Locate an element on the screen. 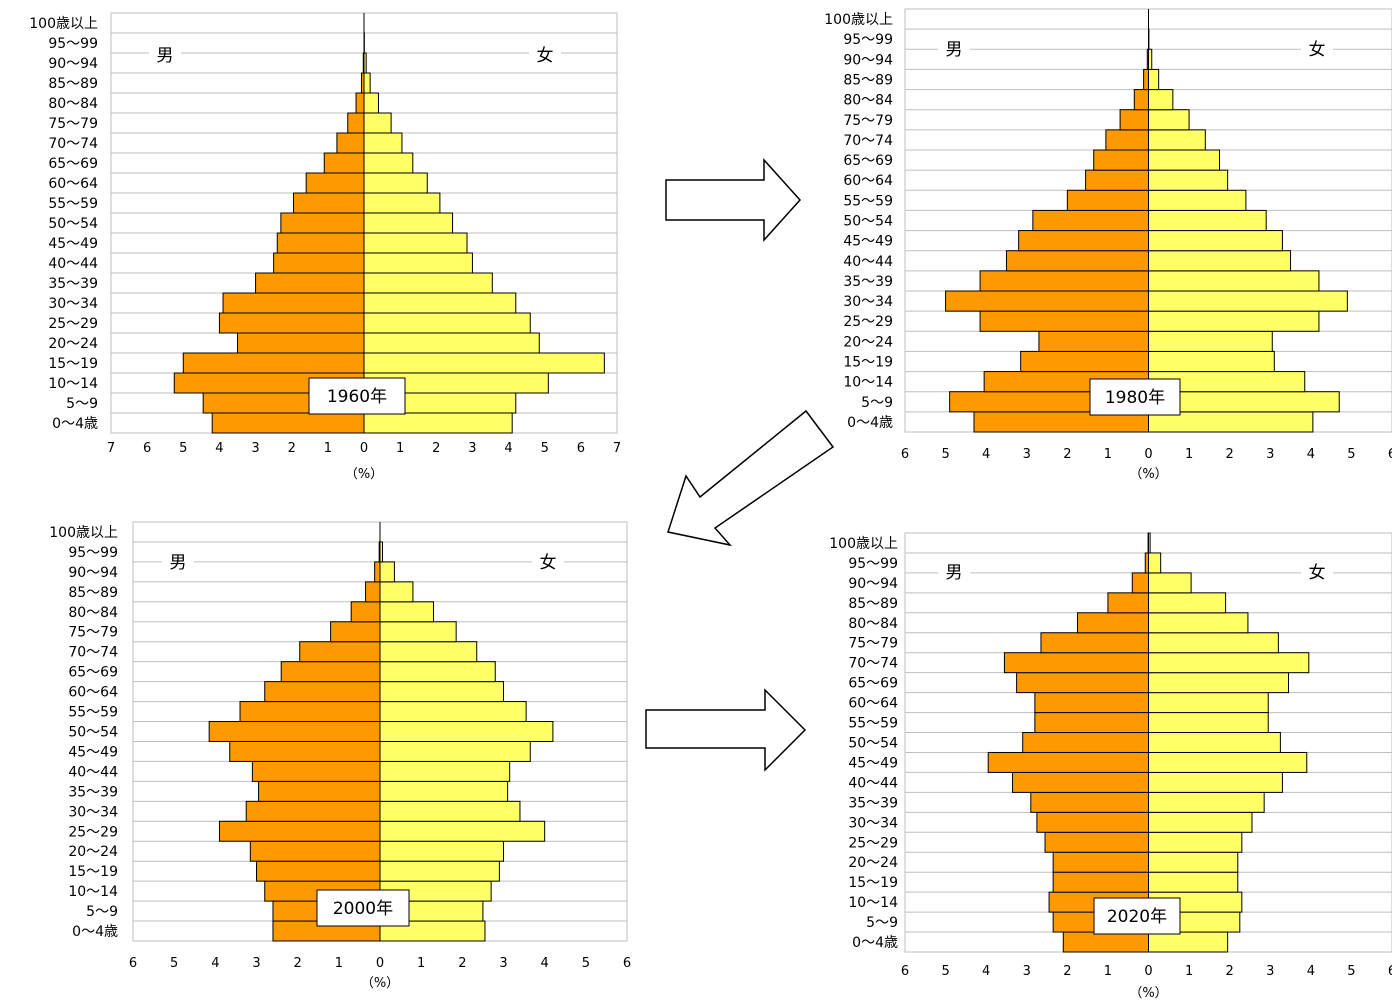 The height and width of the screenshot is (1003, 1392). age-label: 30〜34 is located at coordinates (73, 304).